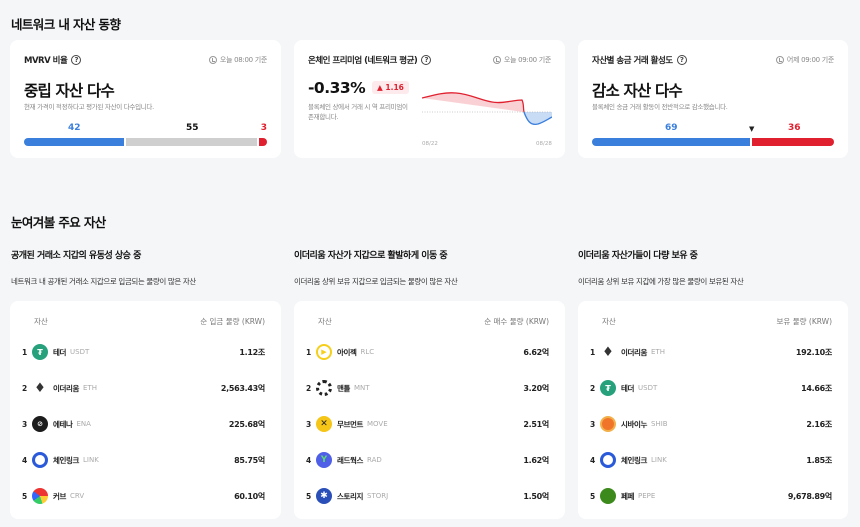 The width and height of the screenshot is (860, 527). What do you see at coordinates (143, 424) in the screenshot?
I see `table-row: 3 ⊘ 에테나 ENA 225.68억` at bounding box center [143, 424].